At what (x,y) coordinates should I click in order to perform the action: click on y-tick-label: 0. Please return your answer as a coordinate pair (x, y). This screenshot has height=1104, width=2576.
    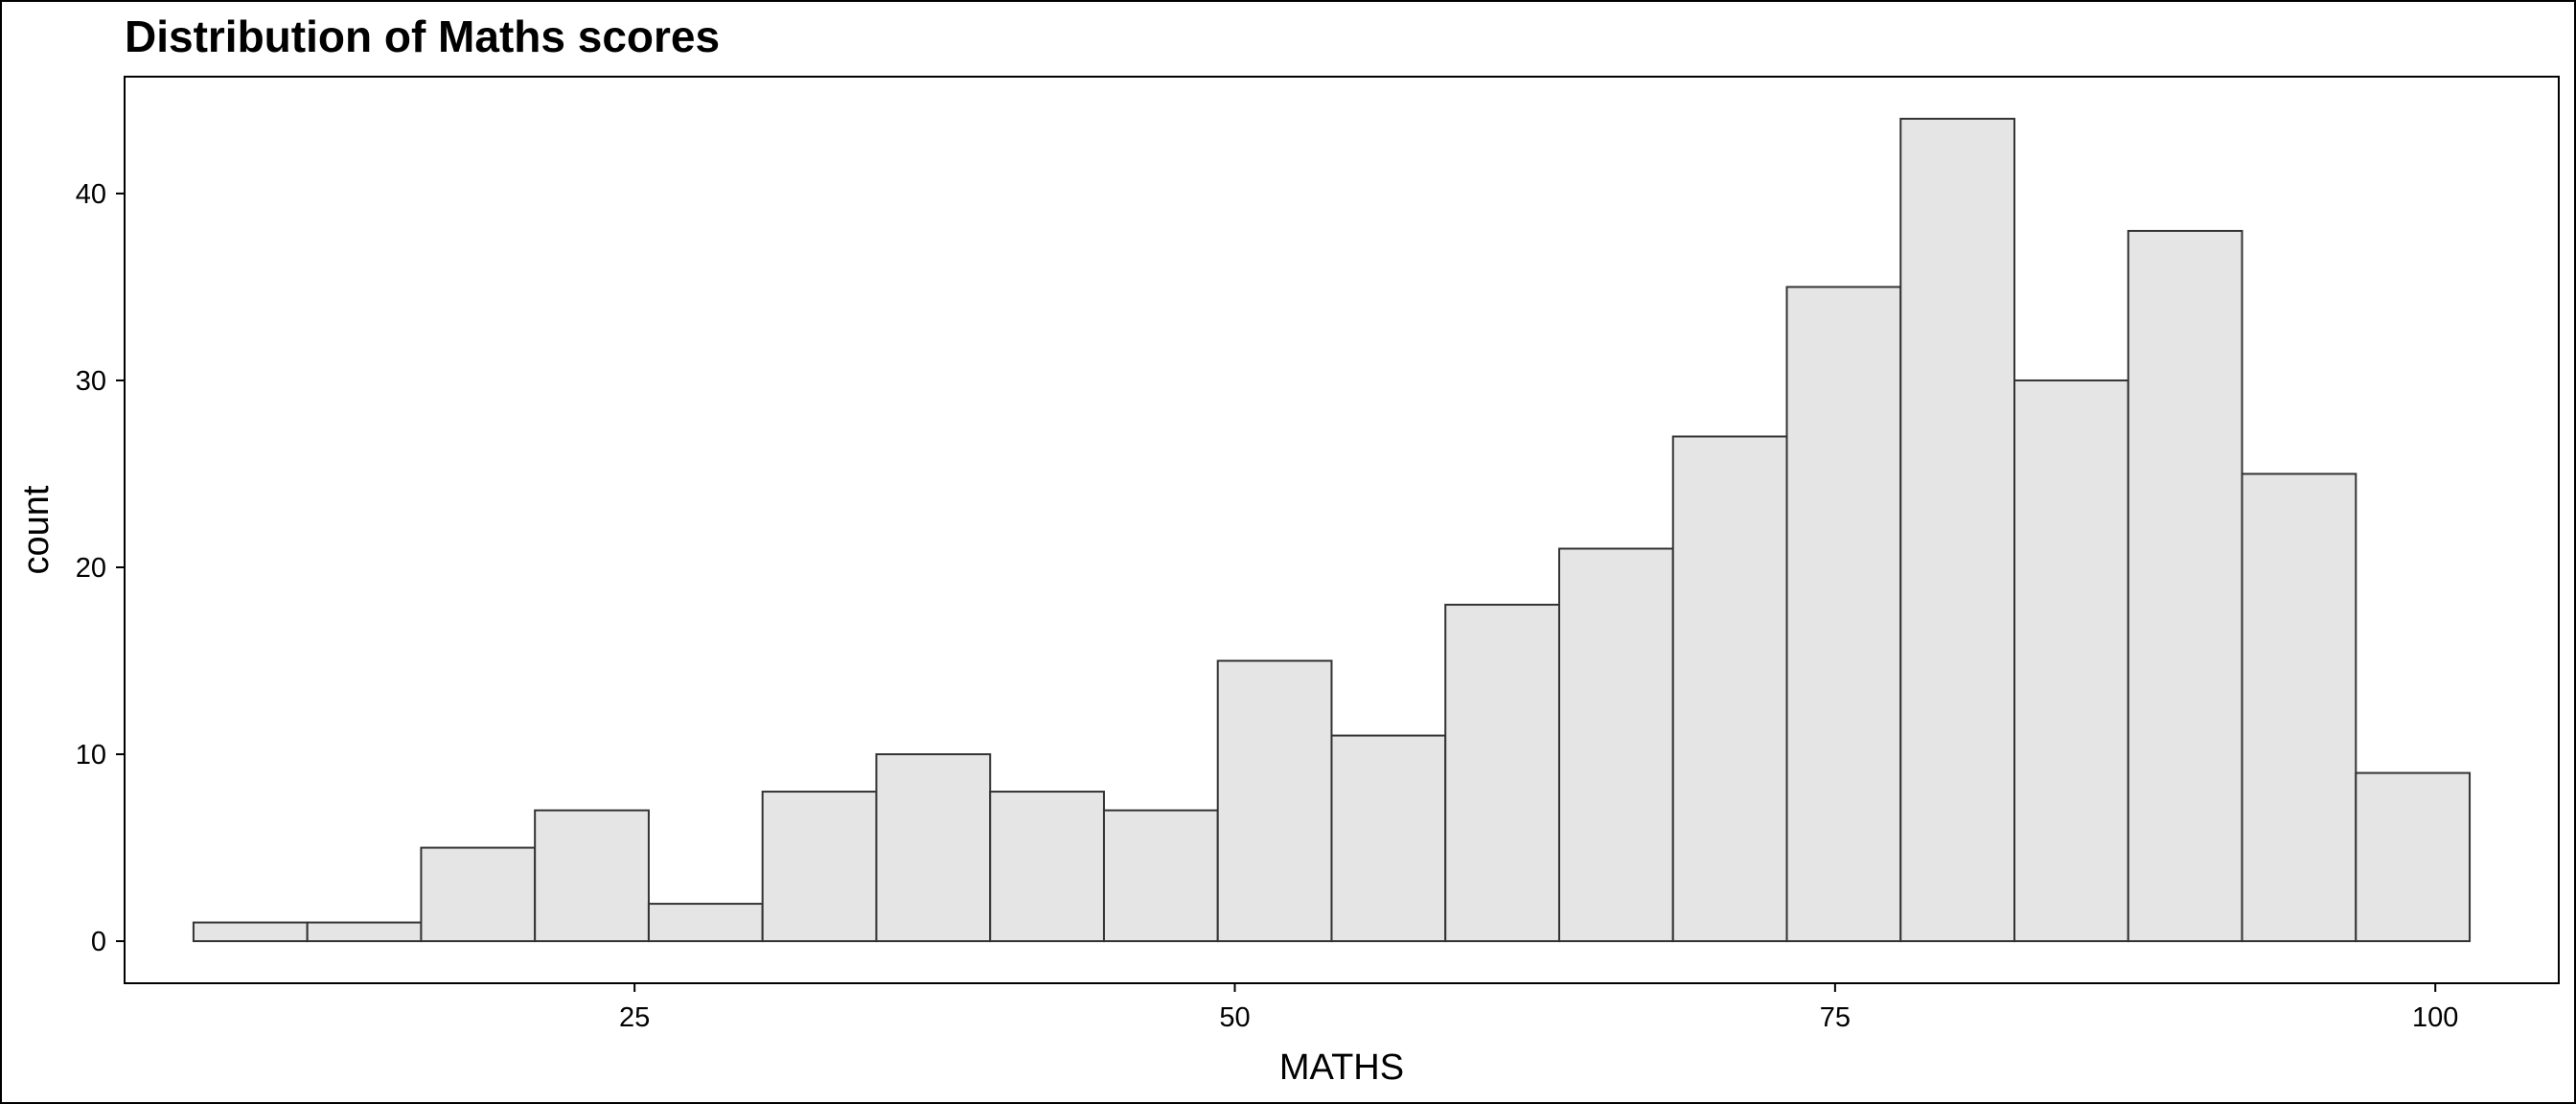
    Looking at the image, I should click on (98, 942).